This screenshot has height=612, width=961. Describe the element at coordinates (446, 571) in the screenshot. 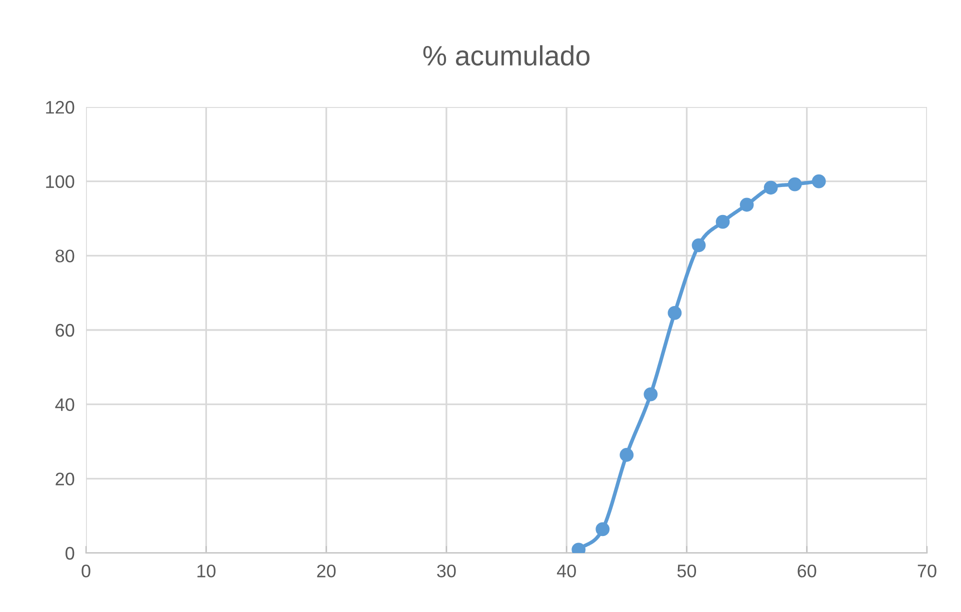

I see `x-tick-label: 30` at that location.